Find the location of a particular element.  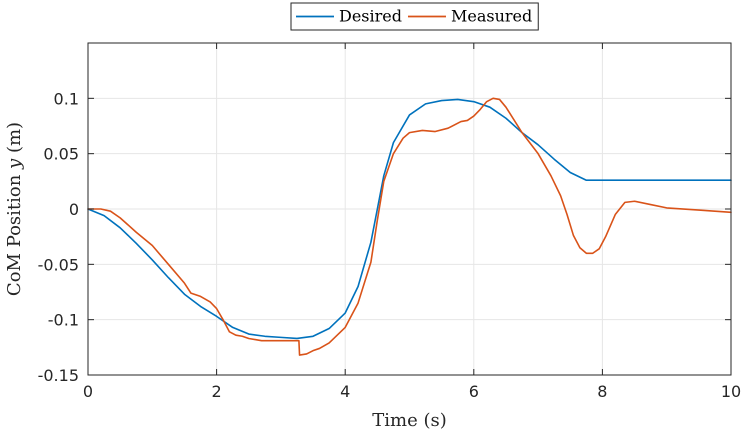

x-tick-label: 8 is located at coordinates (602, 391).